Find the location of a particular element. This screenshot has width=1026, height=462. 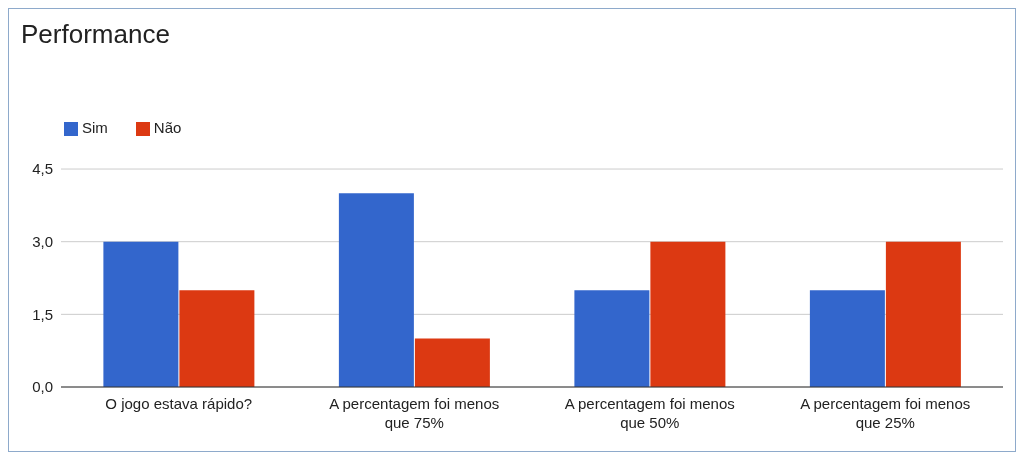

x-tick-label: A percentagem foi menos que 50% is located at coordinates (649, 413).